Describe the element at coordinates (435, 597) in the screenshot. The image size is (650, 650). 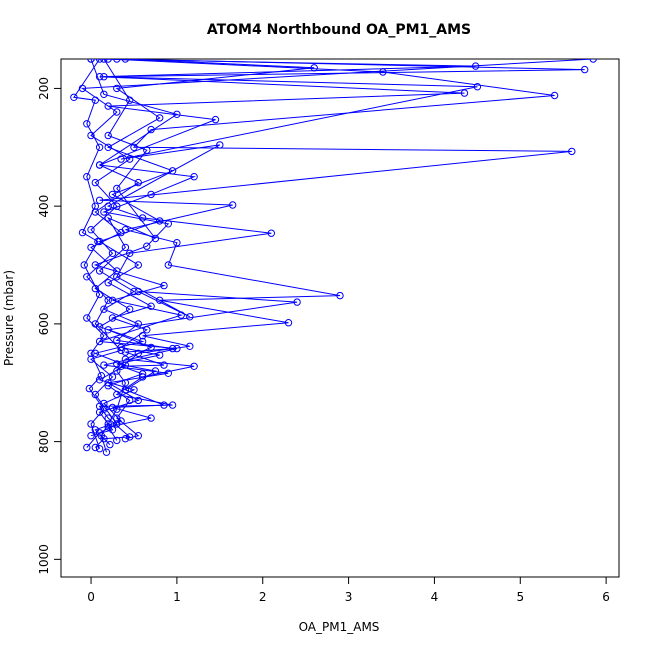
I see `x-tick-label: 4` at that location.